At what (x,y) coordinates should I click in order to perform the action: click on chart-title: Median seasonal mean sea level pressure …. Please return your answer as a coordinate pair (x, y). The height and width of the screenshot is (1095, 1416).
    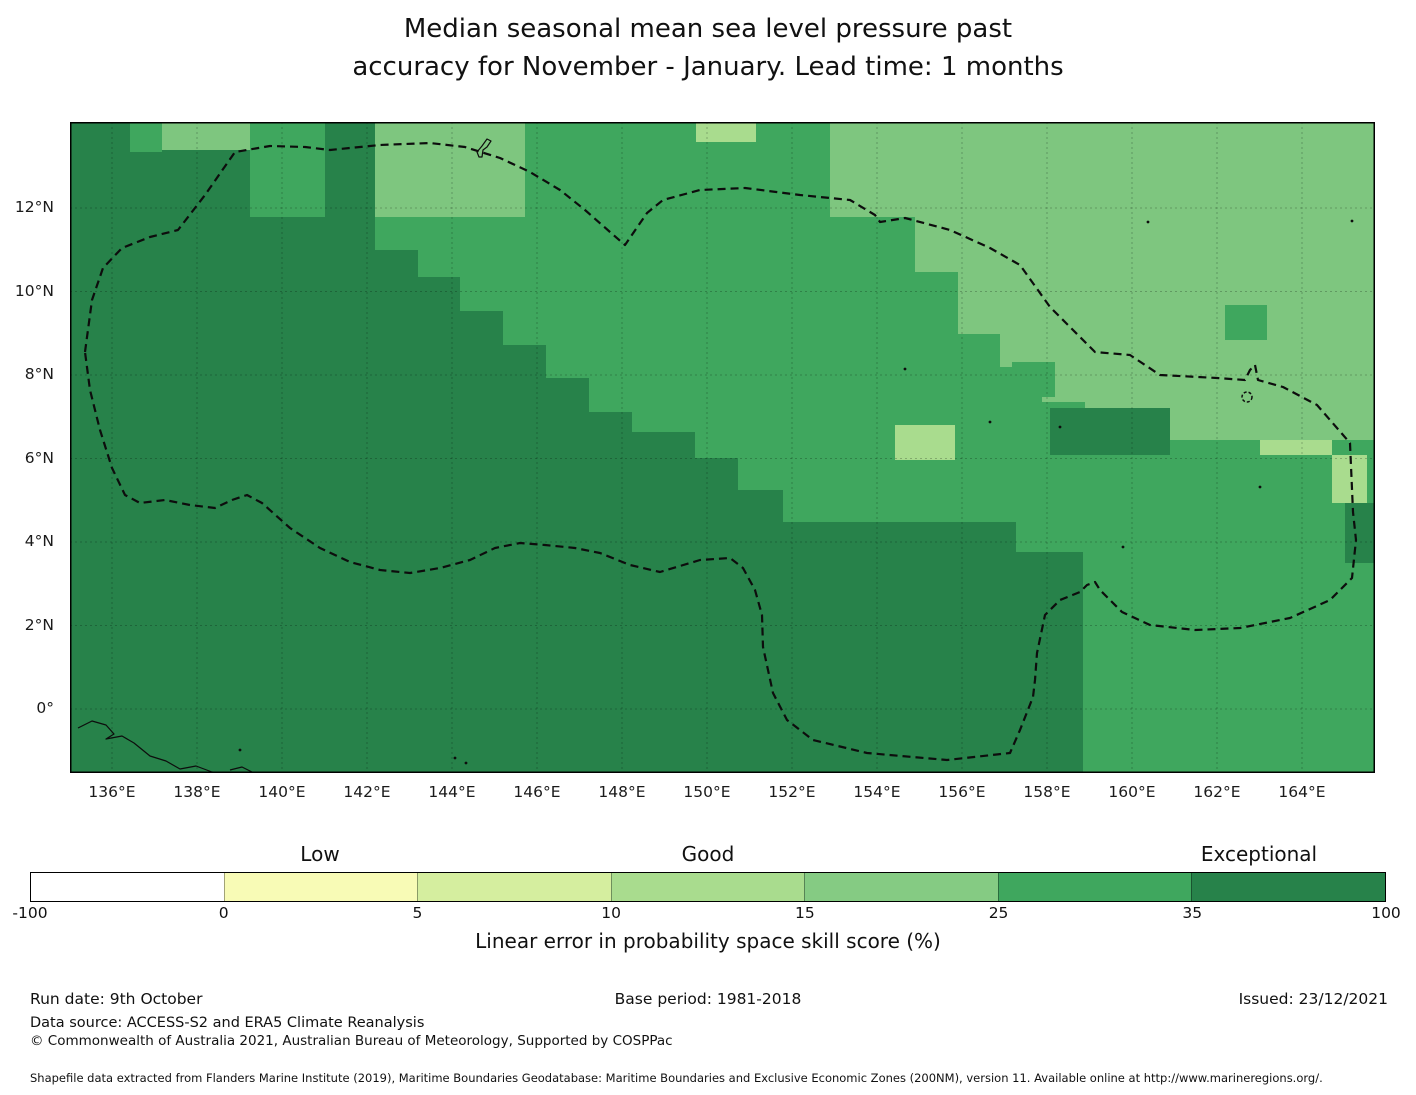
    Looking at the image, I should click on (708, 48).